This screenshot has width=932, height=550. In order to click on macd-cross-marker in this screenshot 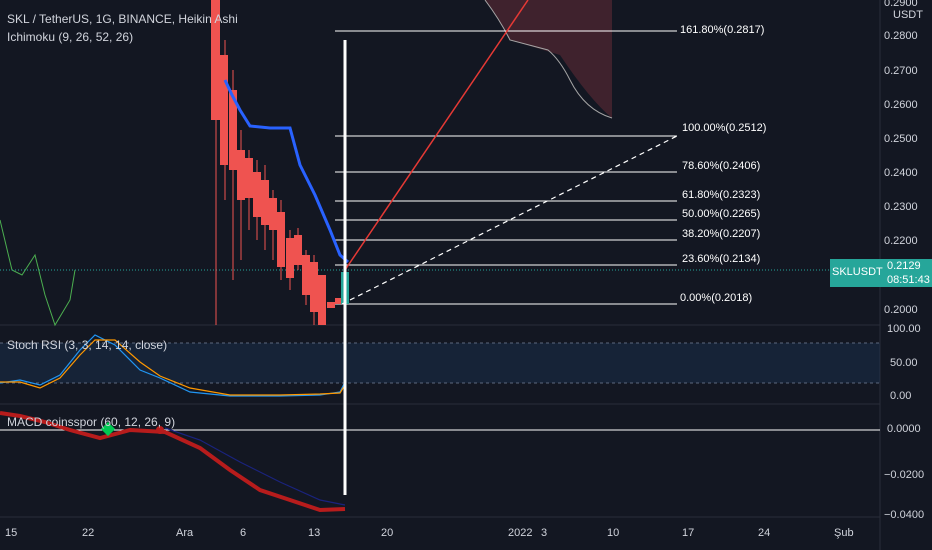, I will do `click(108, 429)`.